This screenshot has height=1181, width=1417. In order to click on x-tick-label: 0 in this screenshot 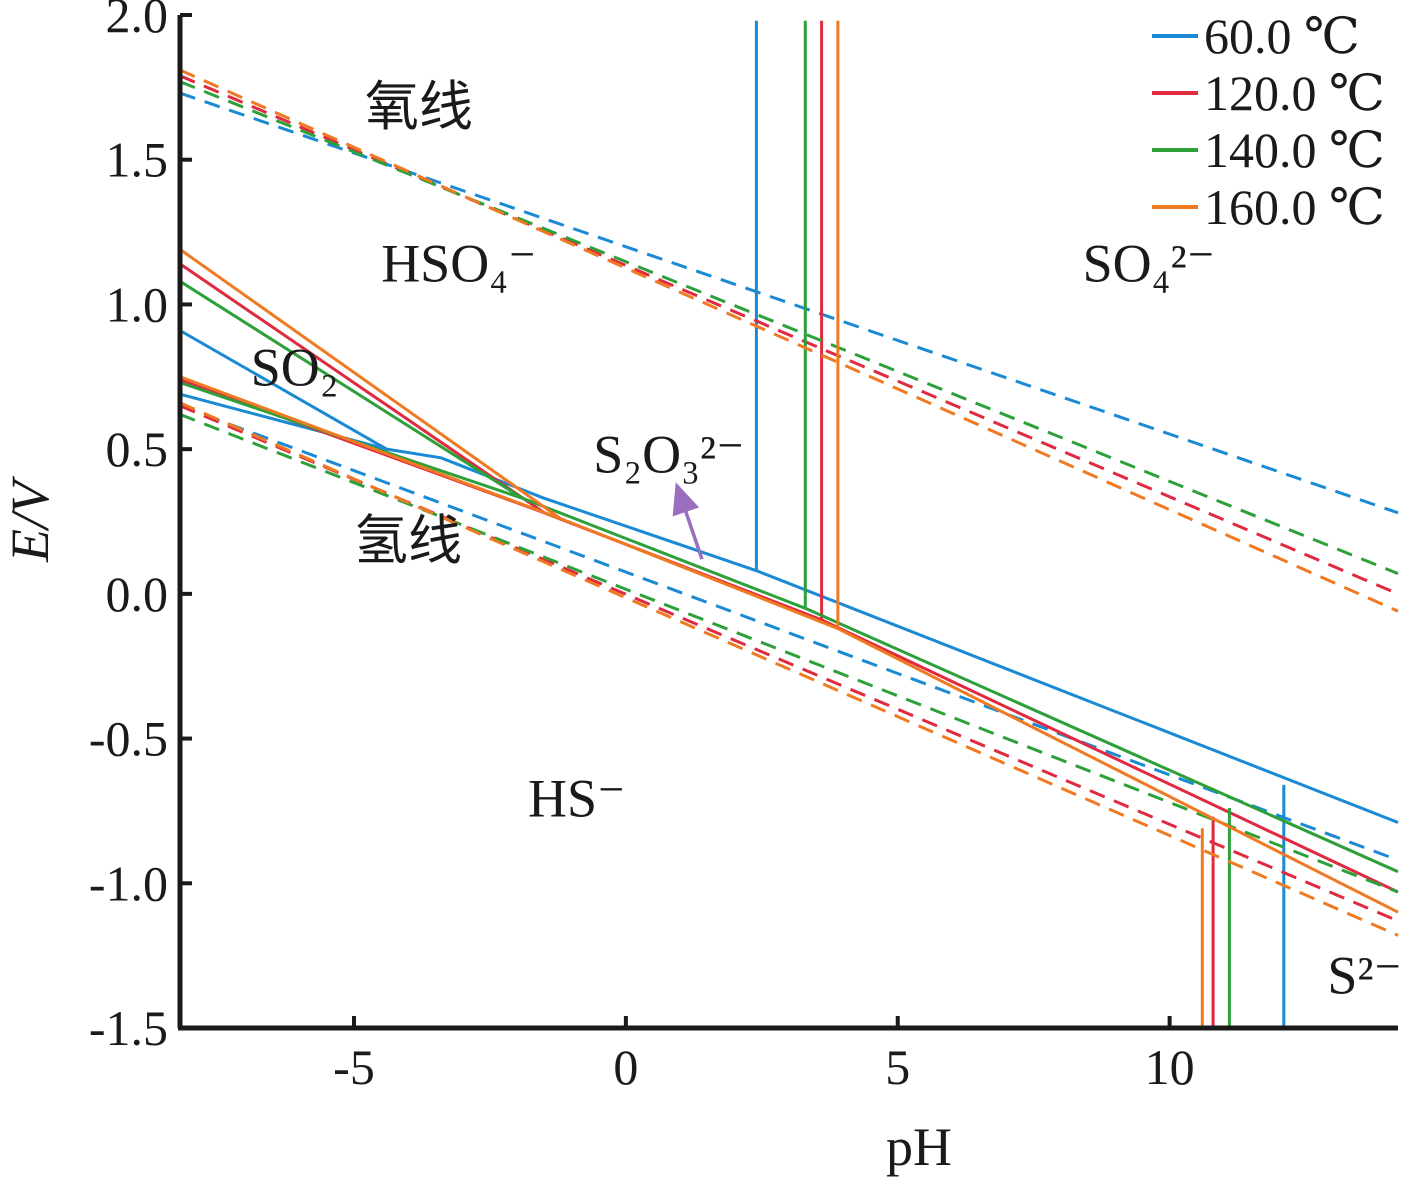, I will do `click(625, 1067)`.